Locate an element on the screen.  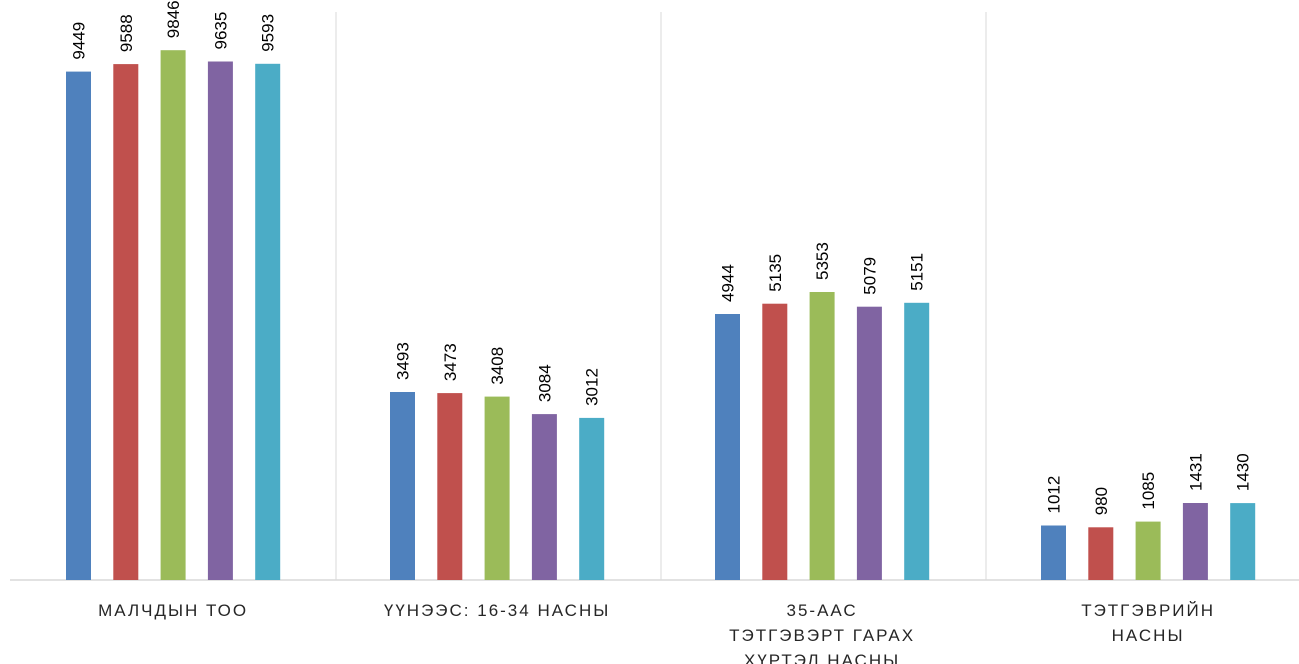
data-label: 1012 is located at coordinates (1054, 495).